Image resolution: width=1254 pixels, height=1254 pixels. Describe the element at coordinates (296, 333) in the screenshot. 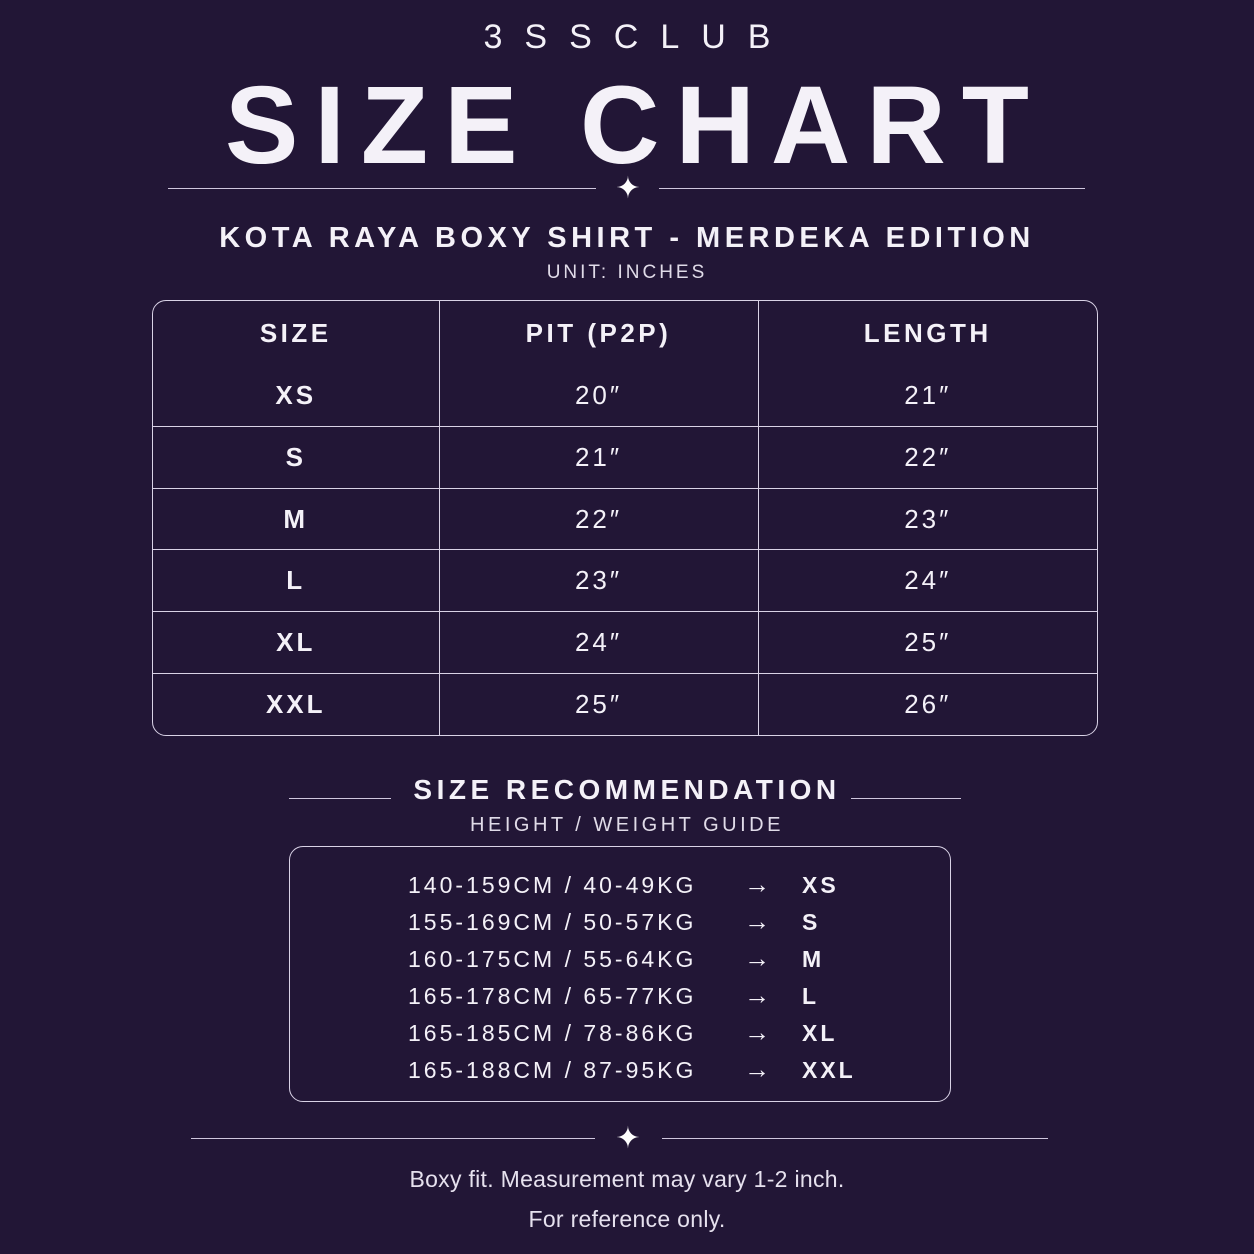

I see `column-header-size: SIZE` at that location.